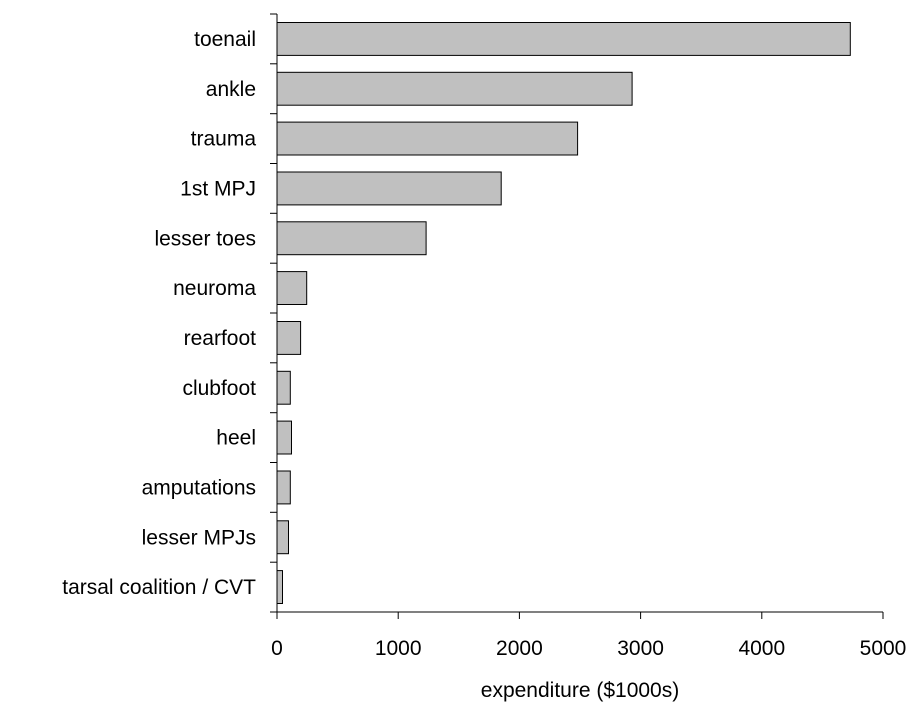  Describe the element at coordinates (761, 648) in the screenshot. I see `x-axis-tick-label: 4000` at that location.